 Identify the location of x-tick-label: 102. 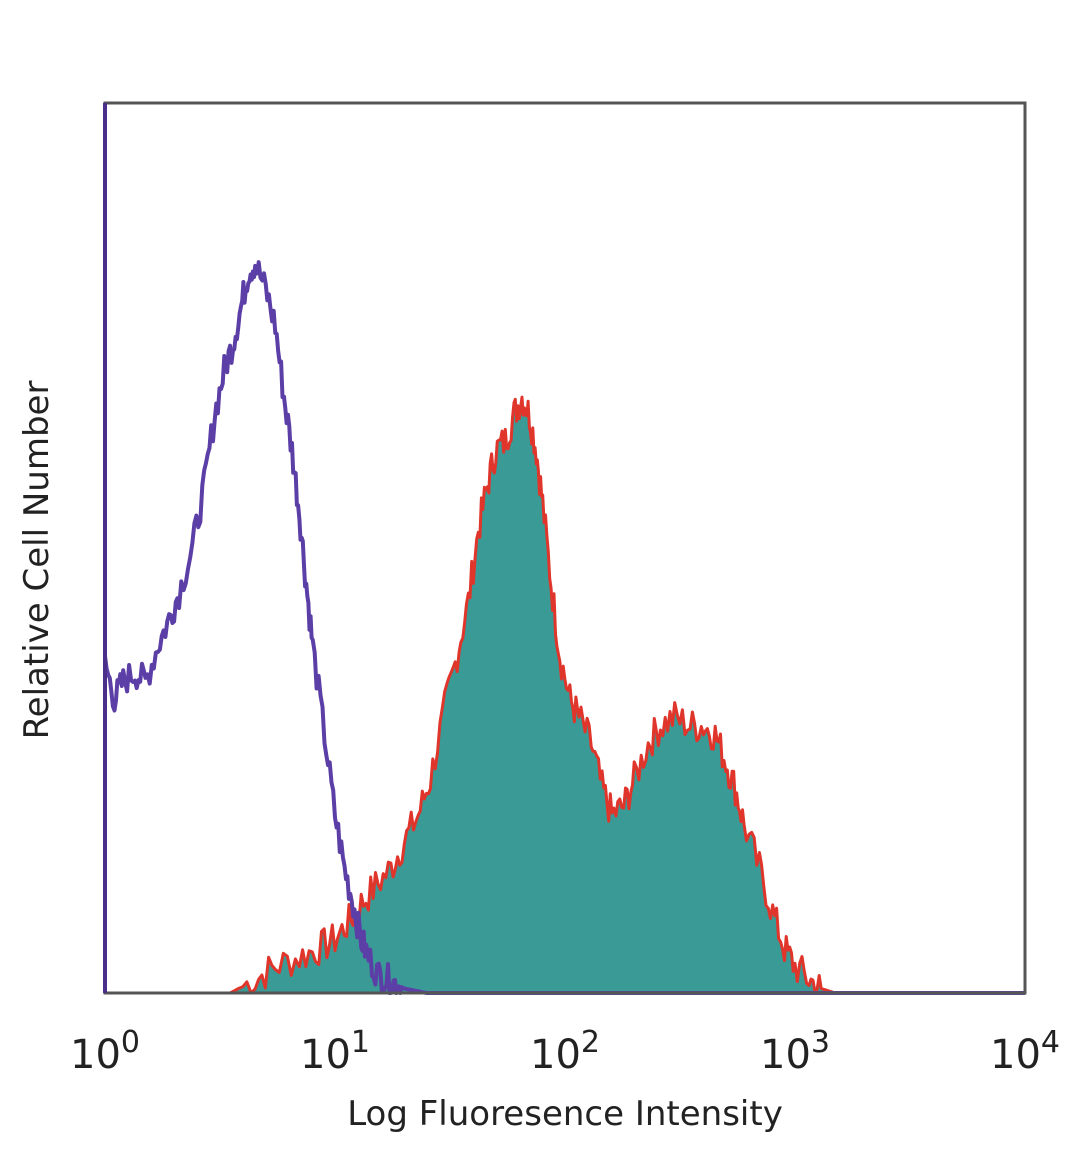
(565, 1051).